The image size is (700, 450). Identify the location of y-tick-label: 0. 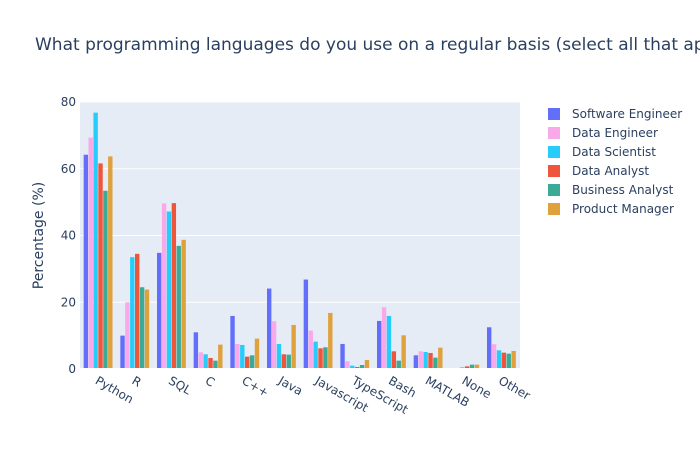
(72, 369).